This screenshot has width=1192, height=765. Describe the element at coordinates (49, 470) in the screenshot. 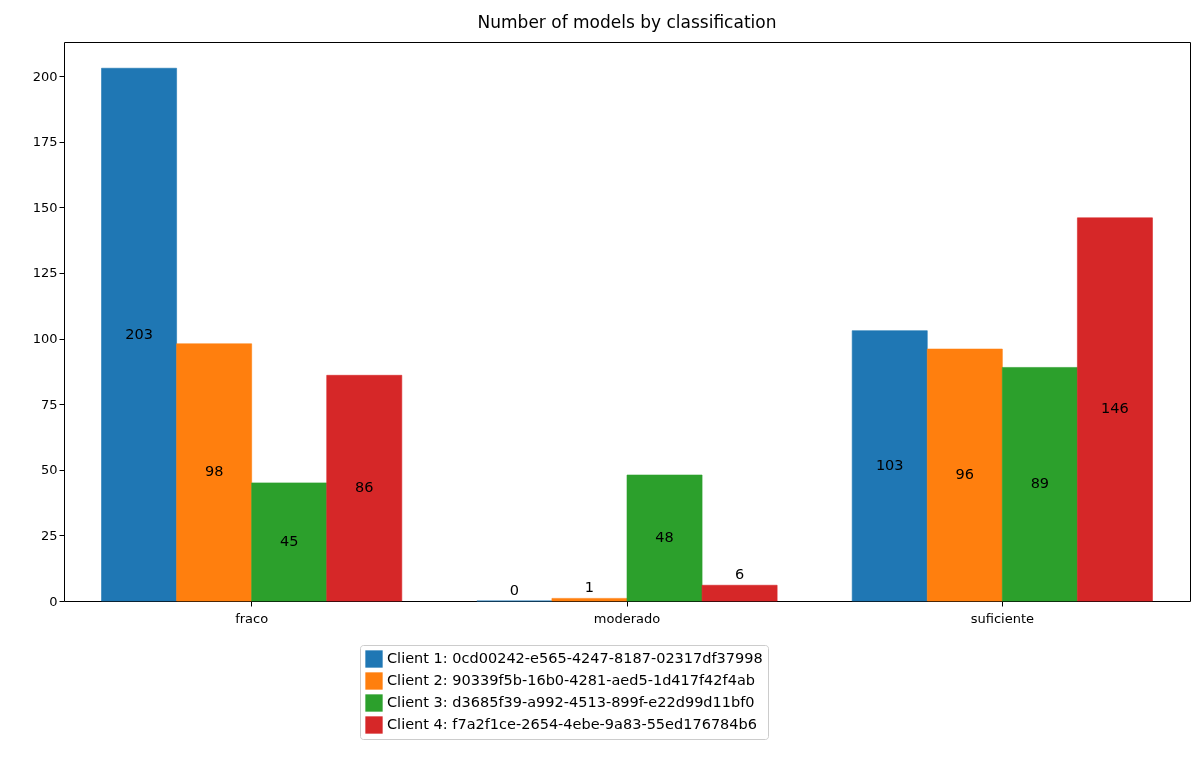

I see `y-tick-label: 50` at that location.